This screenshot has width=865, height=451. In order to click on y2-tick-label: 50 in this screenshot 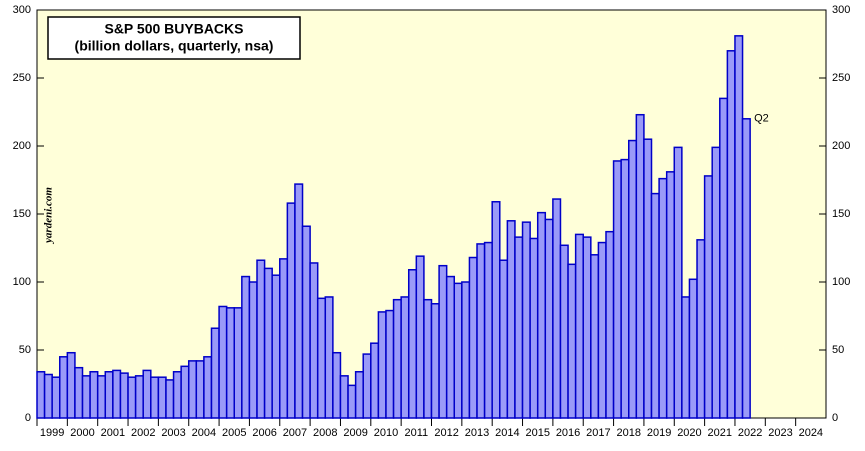, I will do `click(838, 350)`.